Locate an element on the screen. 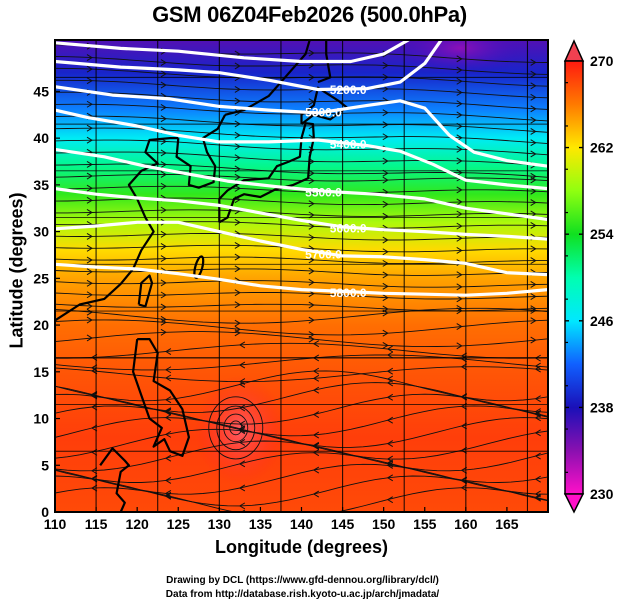 This screenshot has height=605, width=619. y-tick-label: 45 is located at coordinates (41, 91).